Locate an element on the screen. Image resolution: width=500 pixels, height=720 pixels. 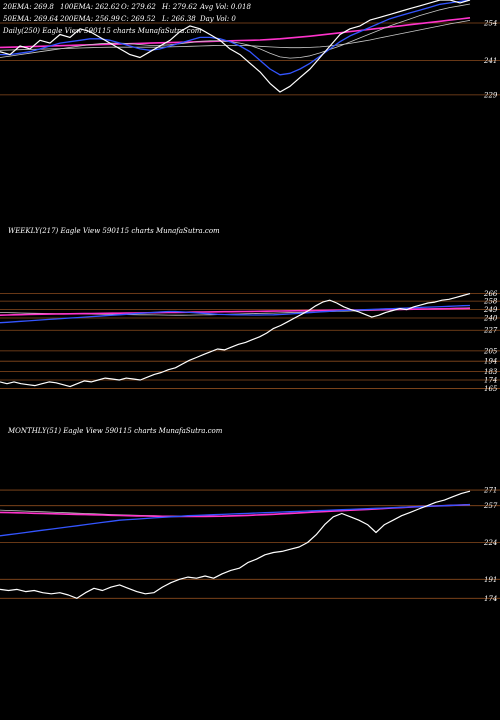
daily-header-close: C: 269.52 is located at coordinates (138, 19).